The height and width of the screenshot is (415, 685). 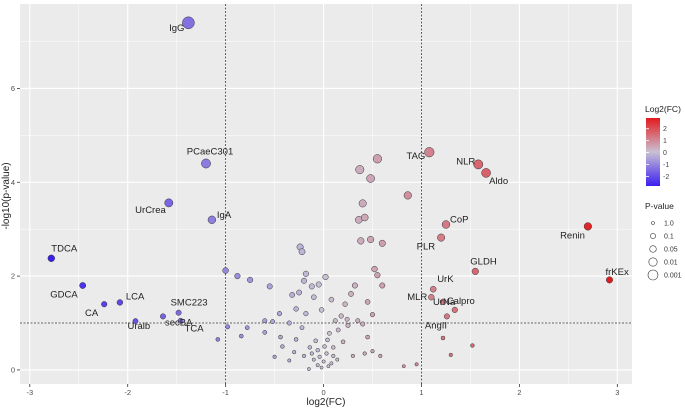 I want to click on x-tick-label: 0, so click(x=323, y=392).